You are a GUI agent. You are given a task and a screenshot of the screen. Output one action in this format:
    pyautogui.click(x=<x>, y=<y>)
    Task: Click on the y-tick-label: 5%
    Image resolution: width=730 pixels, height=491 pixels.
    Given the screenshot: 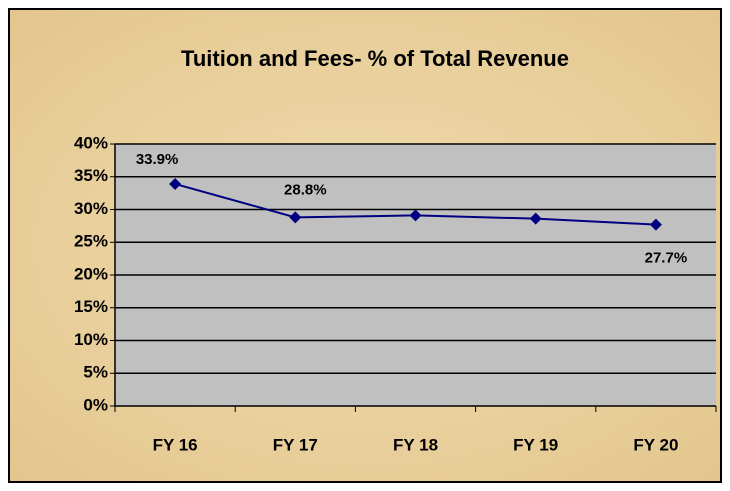 What is the action you would take?
    pyautogui.click(x=95, y=372)
    